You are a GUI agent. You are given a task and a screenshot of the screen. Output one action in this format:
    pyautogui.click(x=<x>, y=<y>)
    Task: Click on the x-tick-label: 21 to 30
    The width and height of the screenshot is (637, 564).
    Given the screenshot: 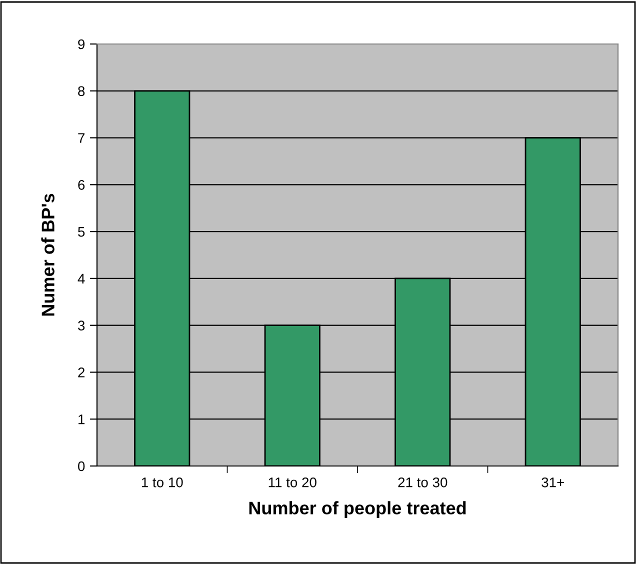 What is the action you would take?
    pyautogui.click(x=423, y=482)
    